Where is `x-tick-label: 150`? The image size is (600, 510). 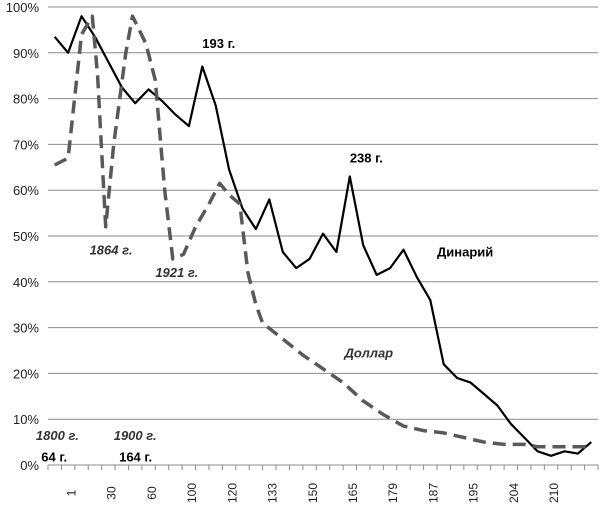
x-tick-label: 150 is located at coordinates (313, 493).